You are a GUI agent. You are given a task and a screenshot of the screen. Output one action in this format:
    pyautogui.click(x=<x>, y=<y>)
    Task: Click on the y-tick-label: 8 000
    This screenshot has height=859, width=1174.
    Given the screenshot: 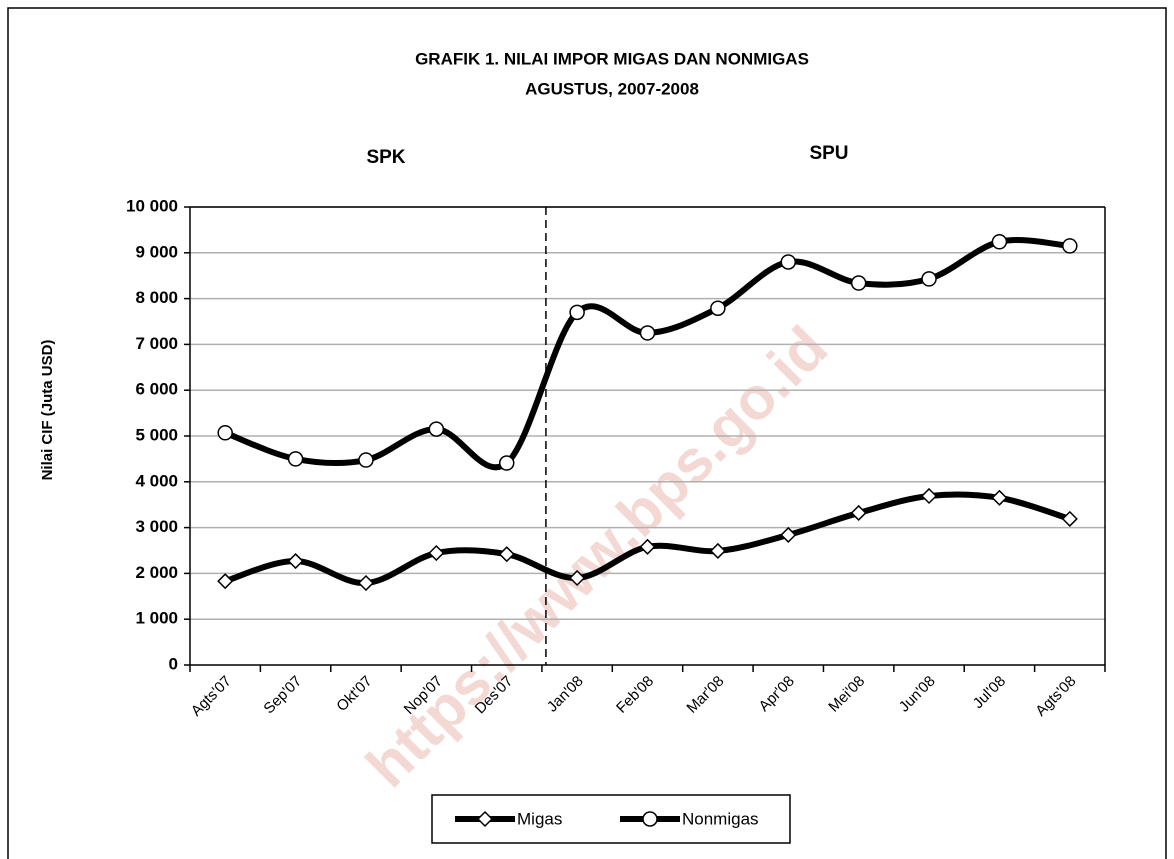 What is the action you would take?
    pyautogui.click(x=156, y=297)
    